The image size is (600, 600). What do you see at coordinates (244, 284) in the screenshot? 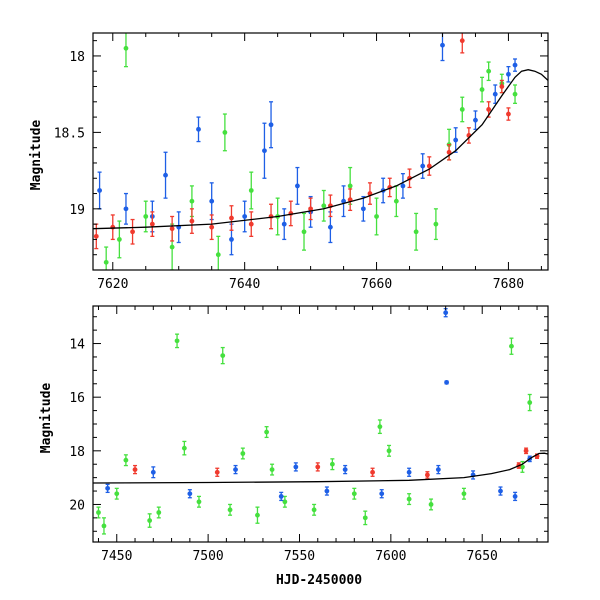
I see `top-x-tick-label-1: 7640` at bounding box center [244, 284].